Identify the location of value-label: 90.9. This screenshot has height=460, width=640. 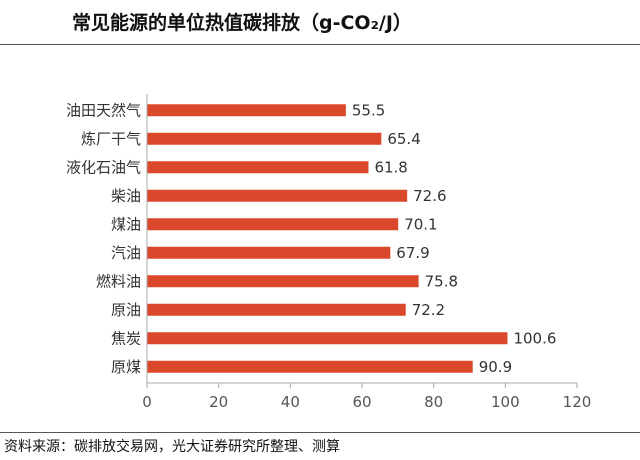
(495, 367).